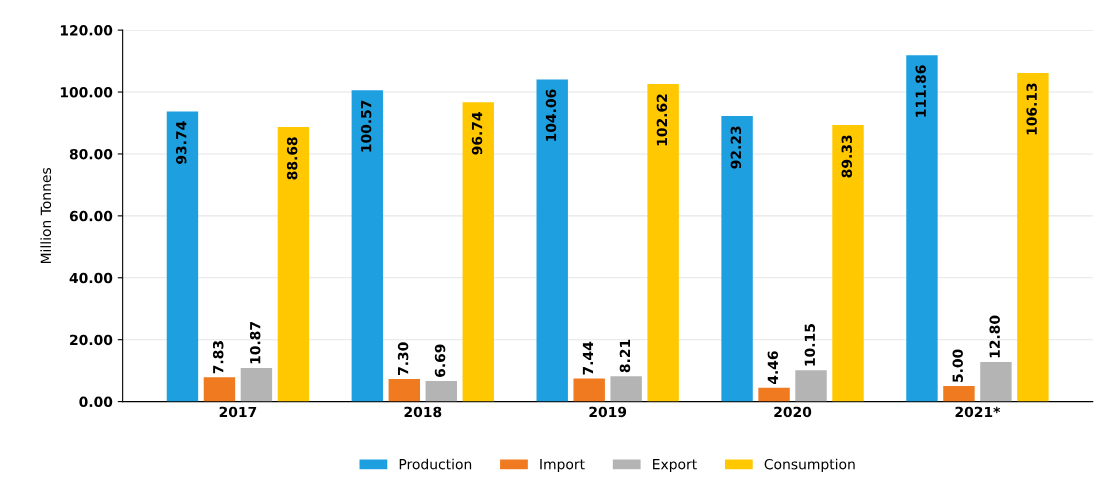 The height and width of the screenshot is (502, 1115). Describe the element at coordinates (809, 465) in the screenshot. I see `legend-label: Consumption` at that location.